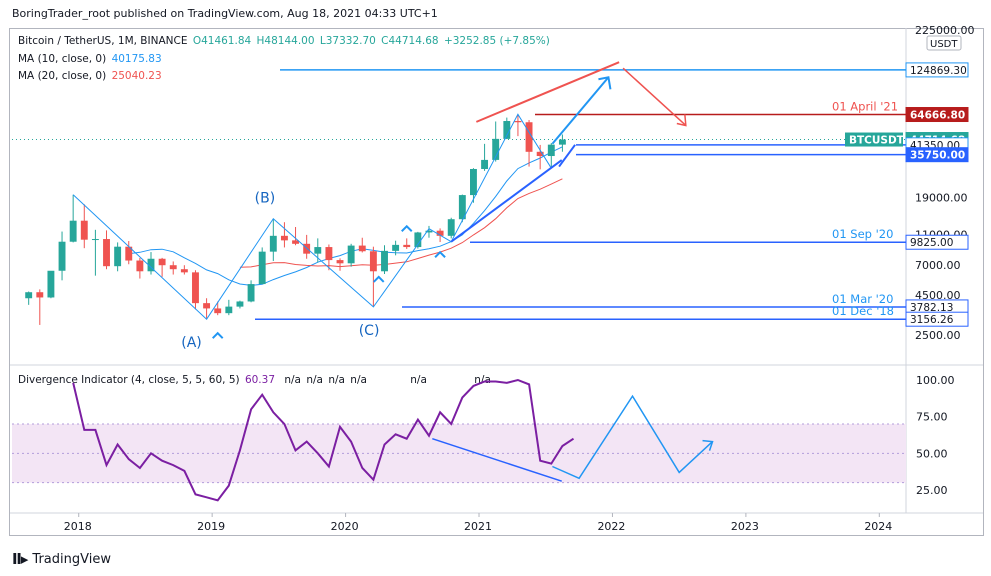 Image resolution: width=991 pixels, height=576 pixels. I want to click on low-value: L37332.70, so click(347, 41).